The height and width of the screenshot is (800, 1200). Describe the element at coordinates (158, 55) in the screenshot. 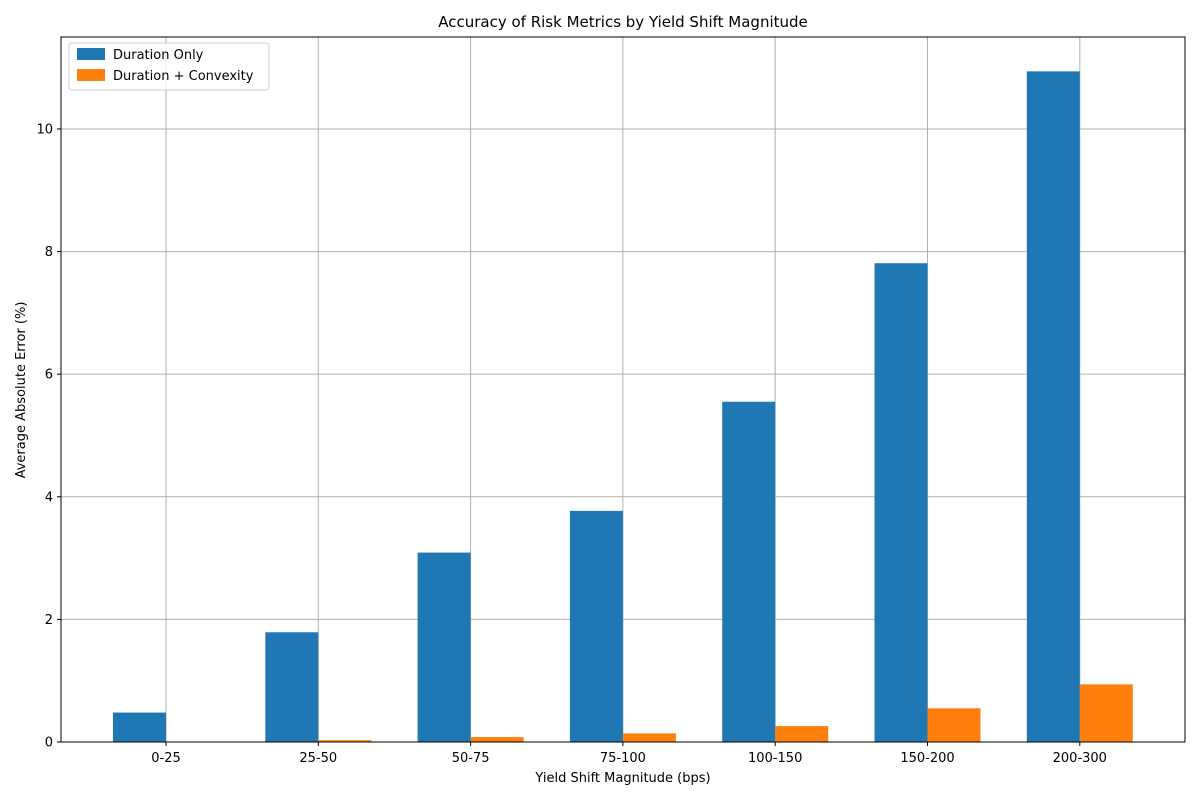

I see `legend-label-duration-only: Duration Only` at that location.